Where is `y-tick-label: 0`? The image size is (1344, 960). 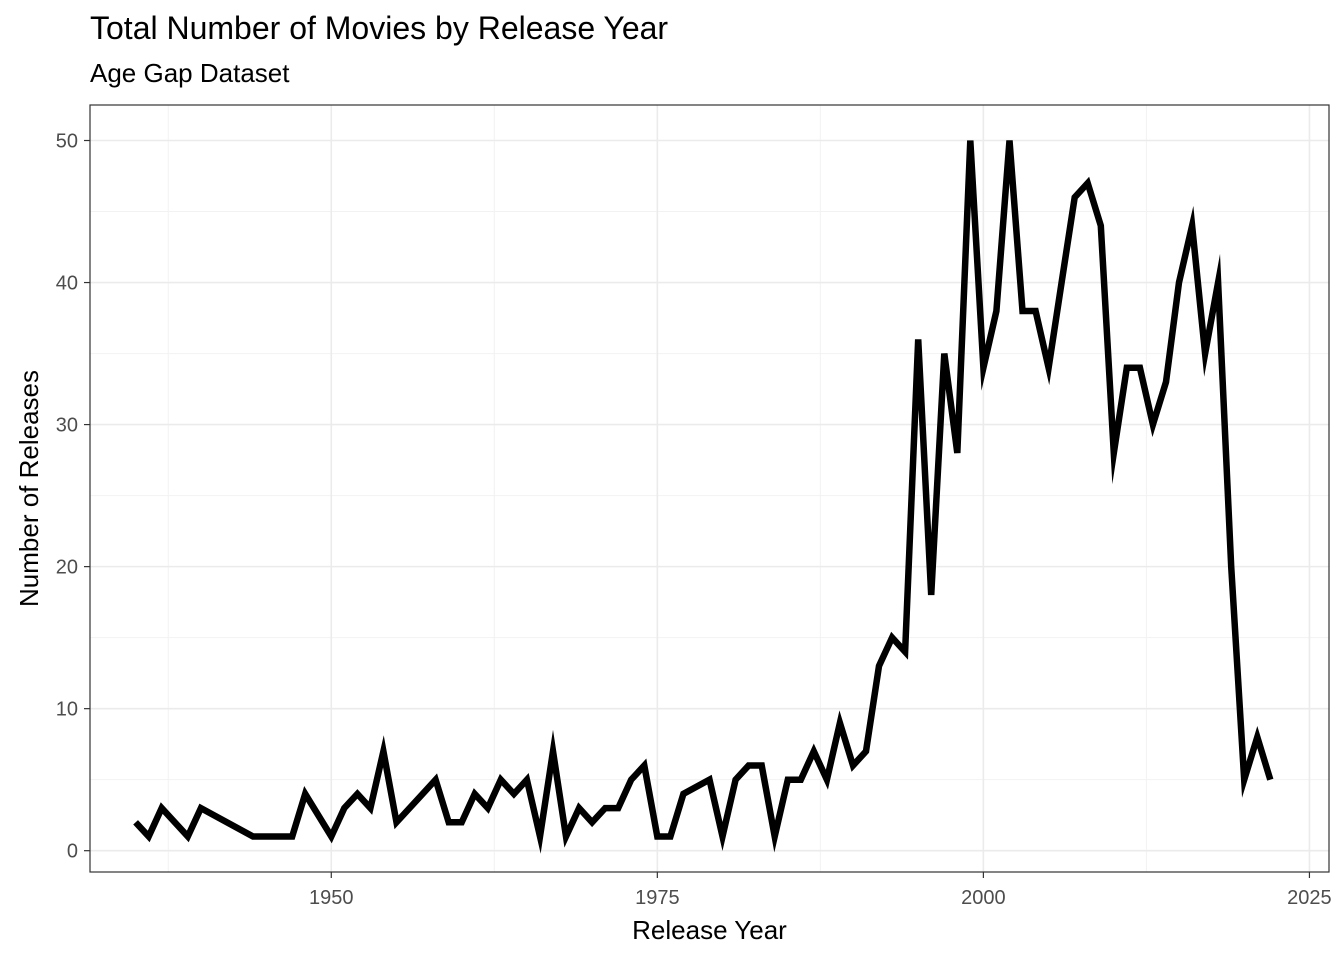 y-tick-label: 0 is located at coordinates (72, 852).